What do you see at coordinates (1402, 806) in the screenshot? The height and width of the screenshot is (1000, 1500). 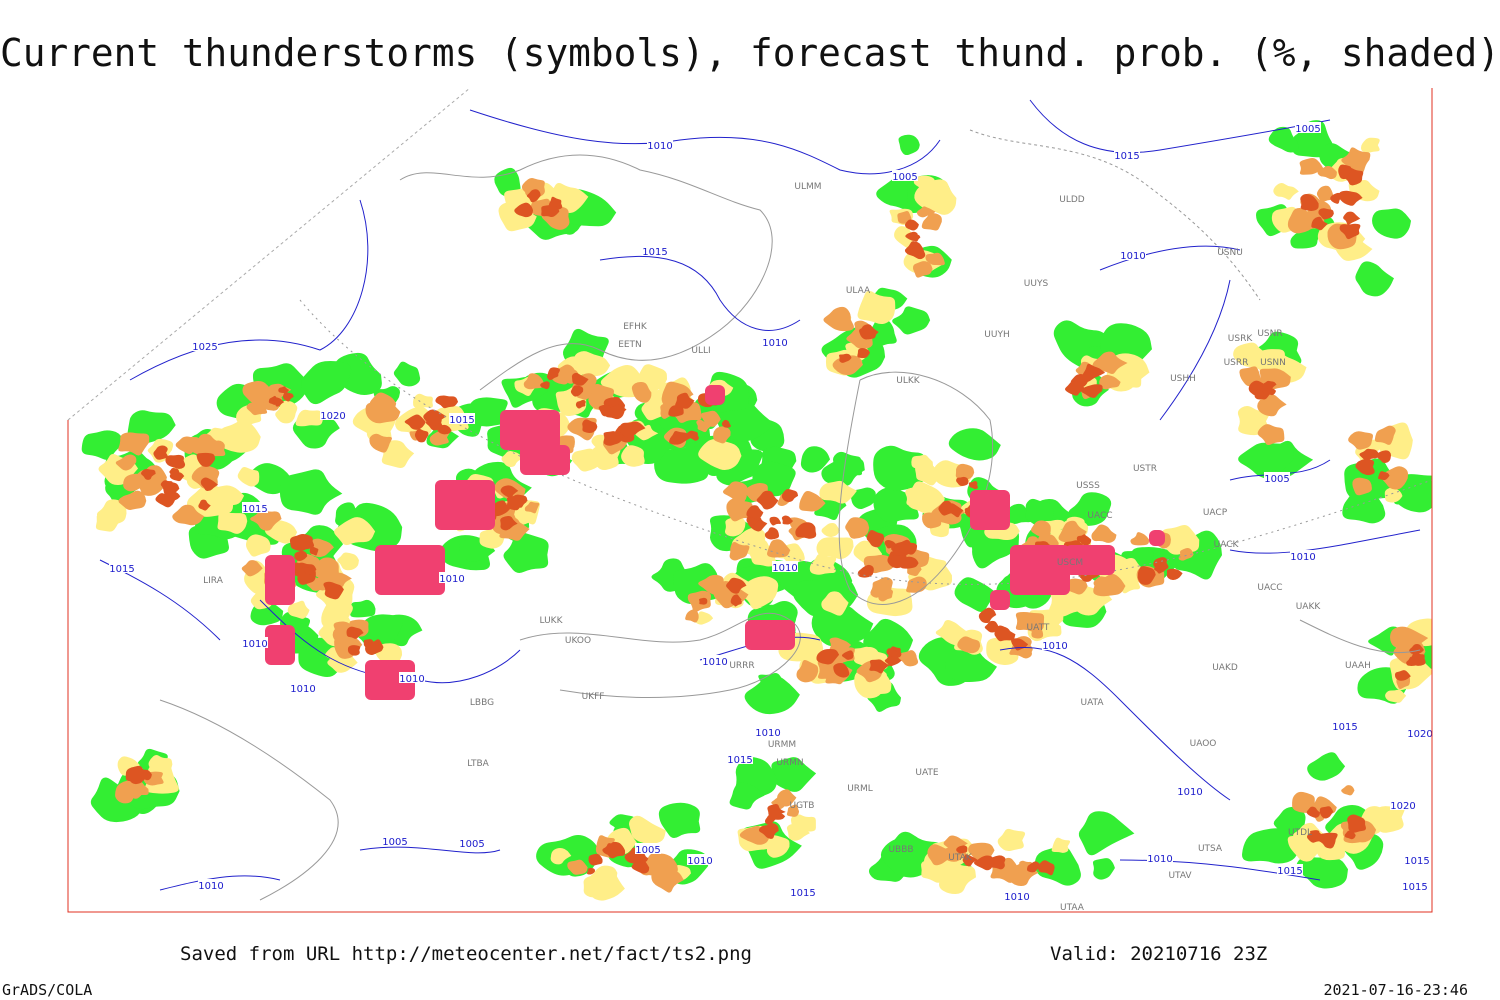 I see `isobar-label: 1020` at bounding box center [1402, 806].